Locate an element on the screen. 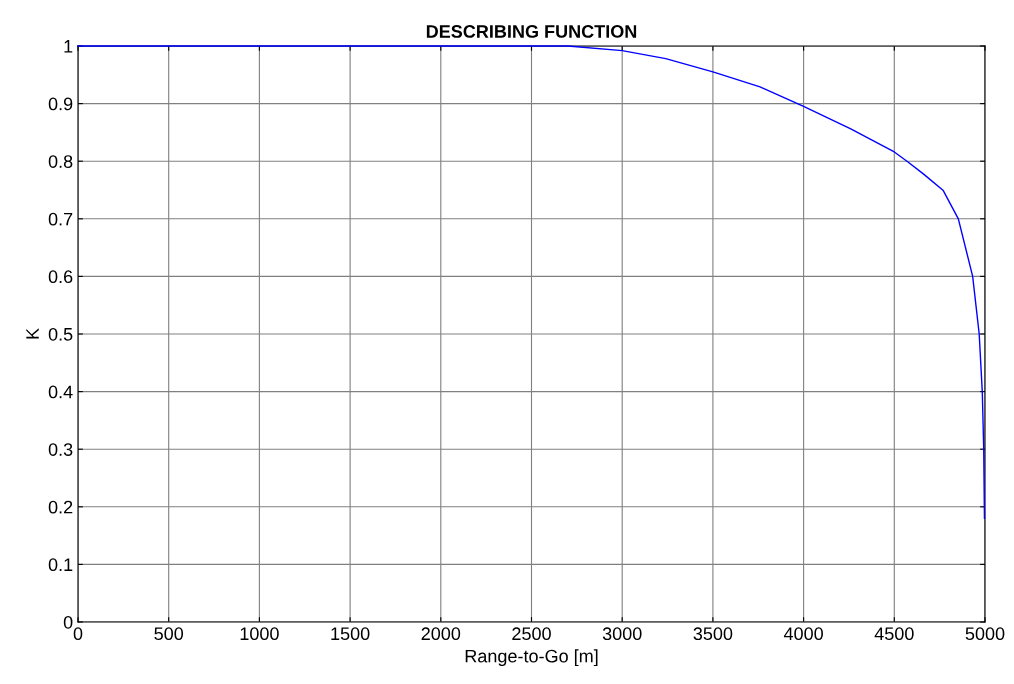  x-tick-label: 4000 is located at coordinates (803, 634).